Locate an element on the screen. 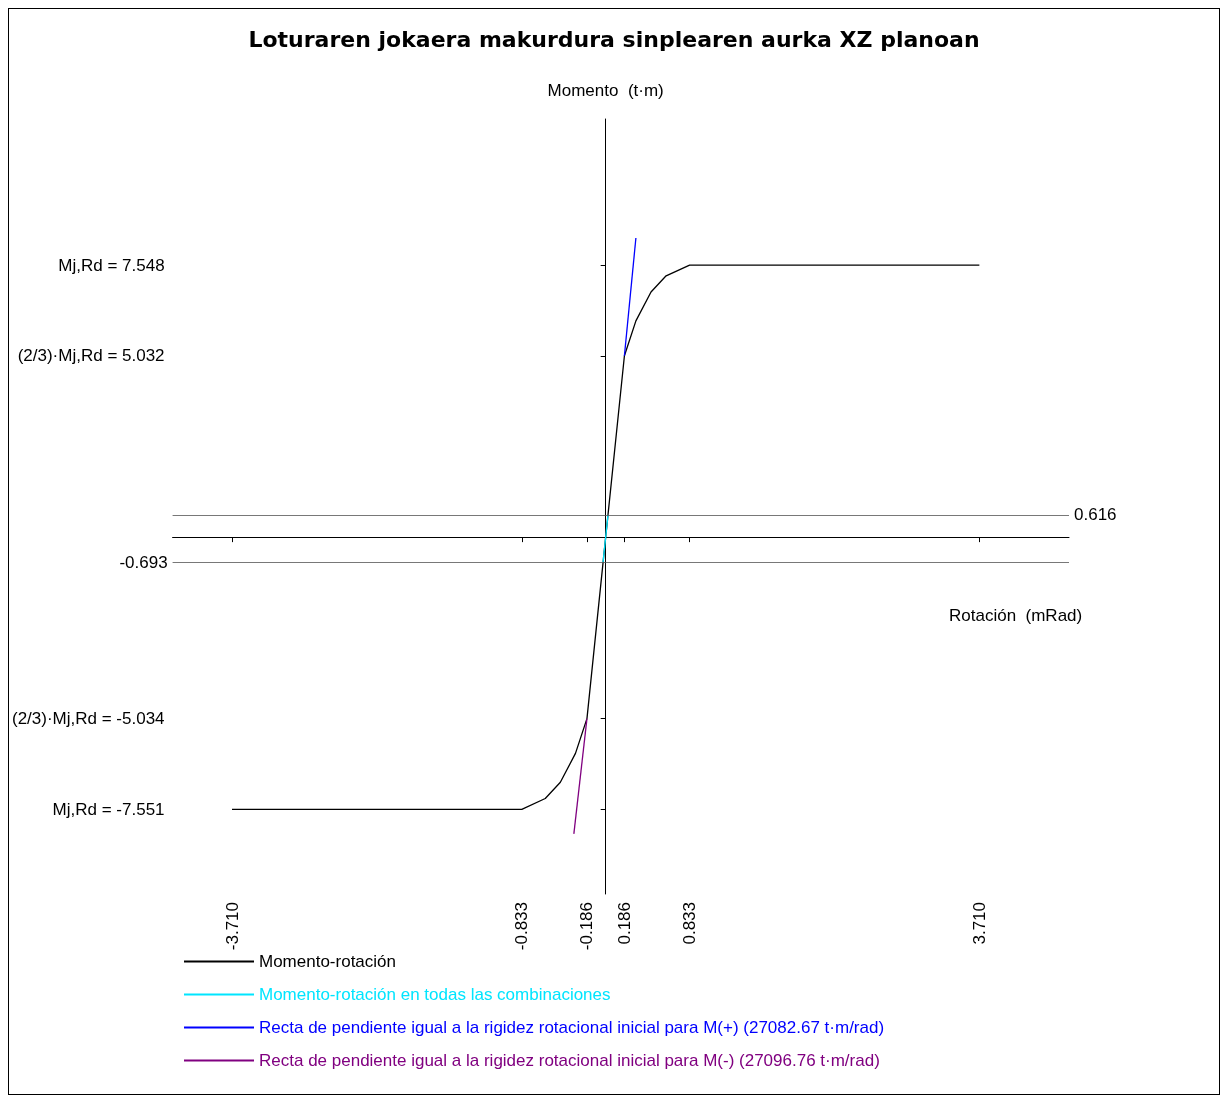  x-axis-title: Rotación (mRad) is located at coordinates (1016, 616).